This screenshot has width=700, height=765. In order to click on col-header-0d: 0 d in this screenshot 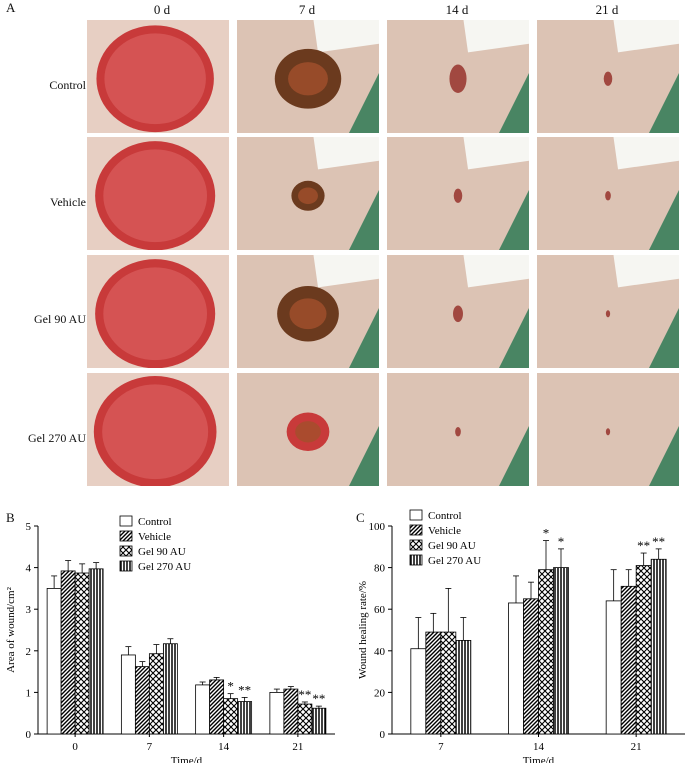, I will do `click(162, 9)`.